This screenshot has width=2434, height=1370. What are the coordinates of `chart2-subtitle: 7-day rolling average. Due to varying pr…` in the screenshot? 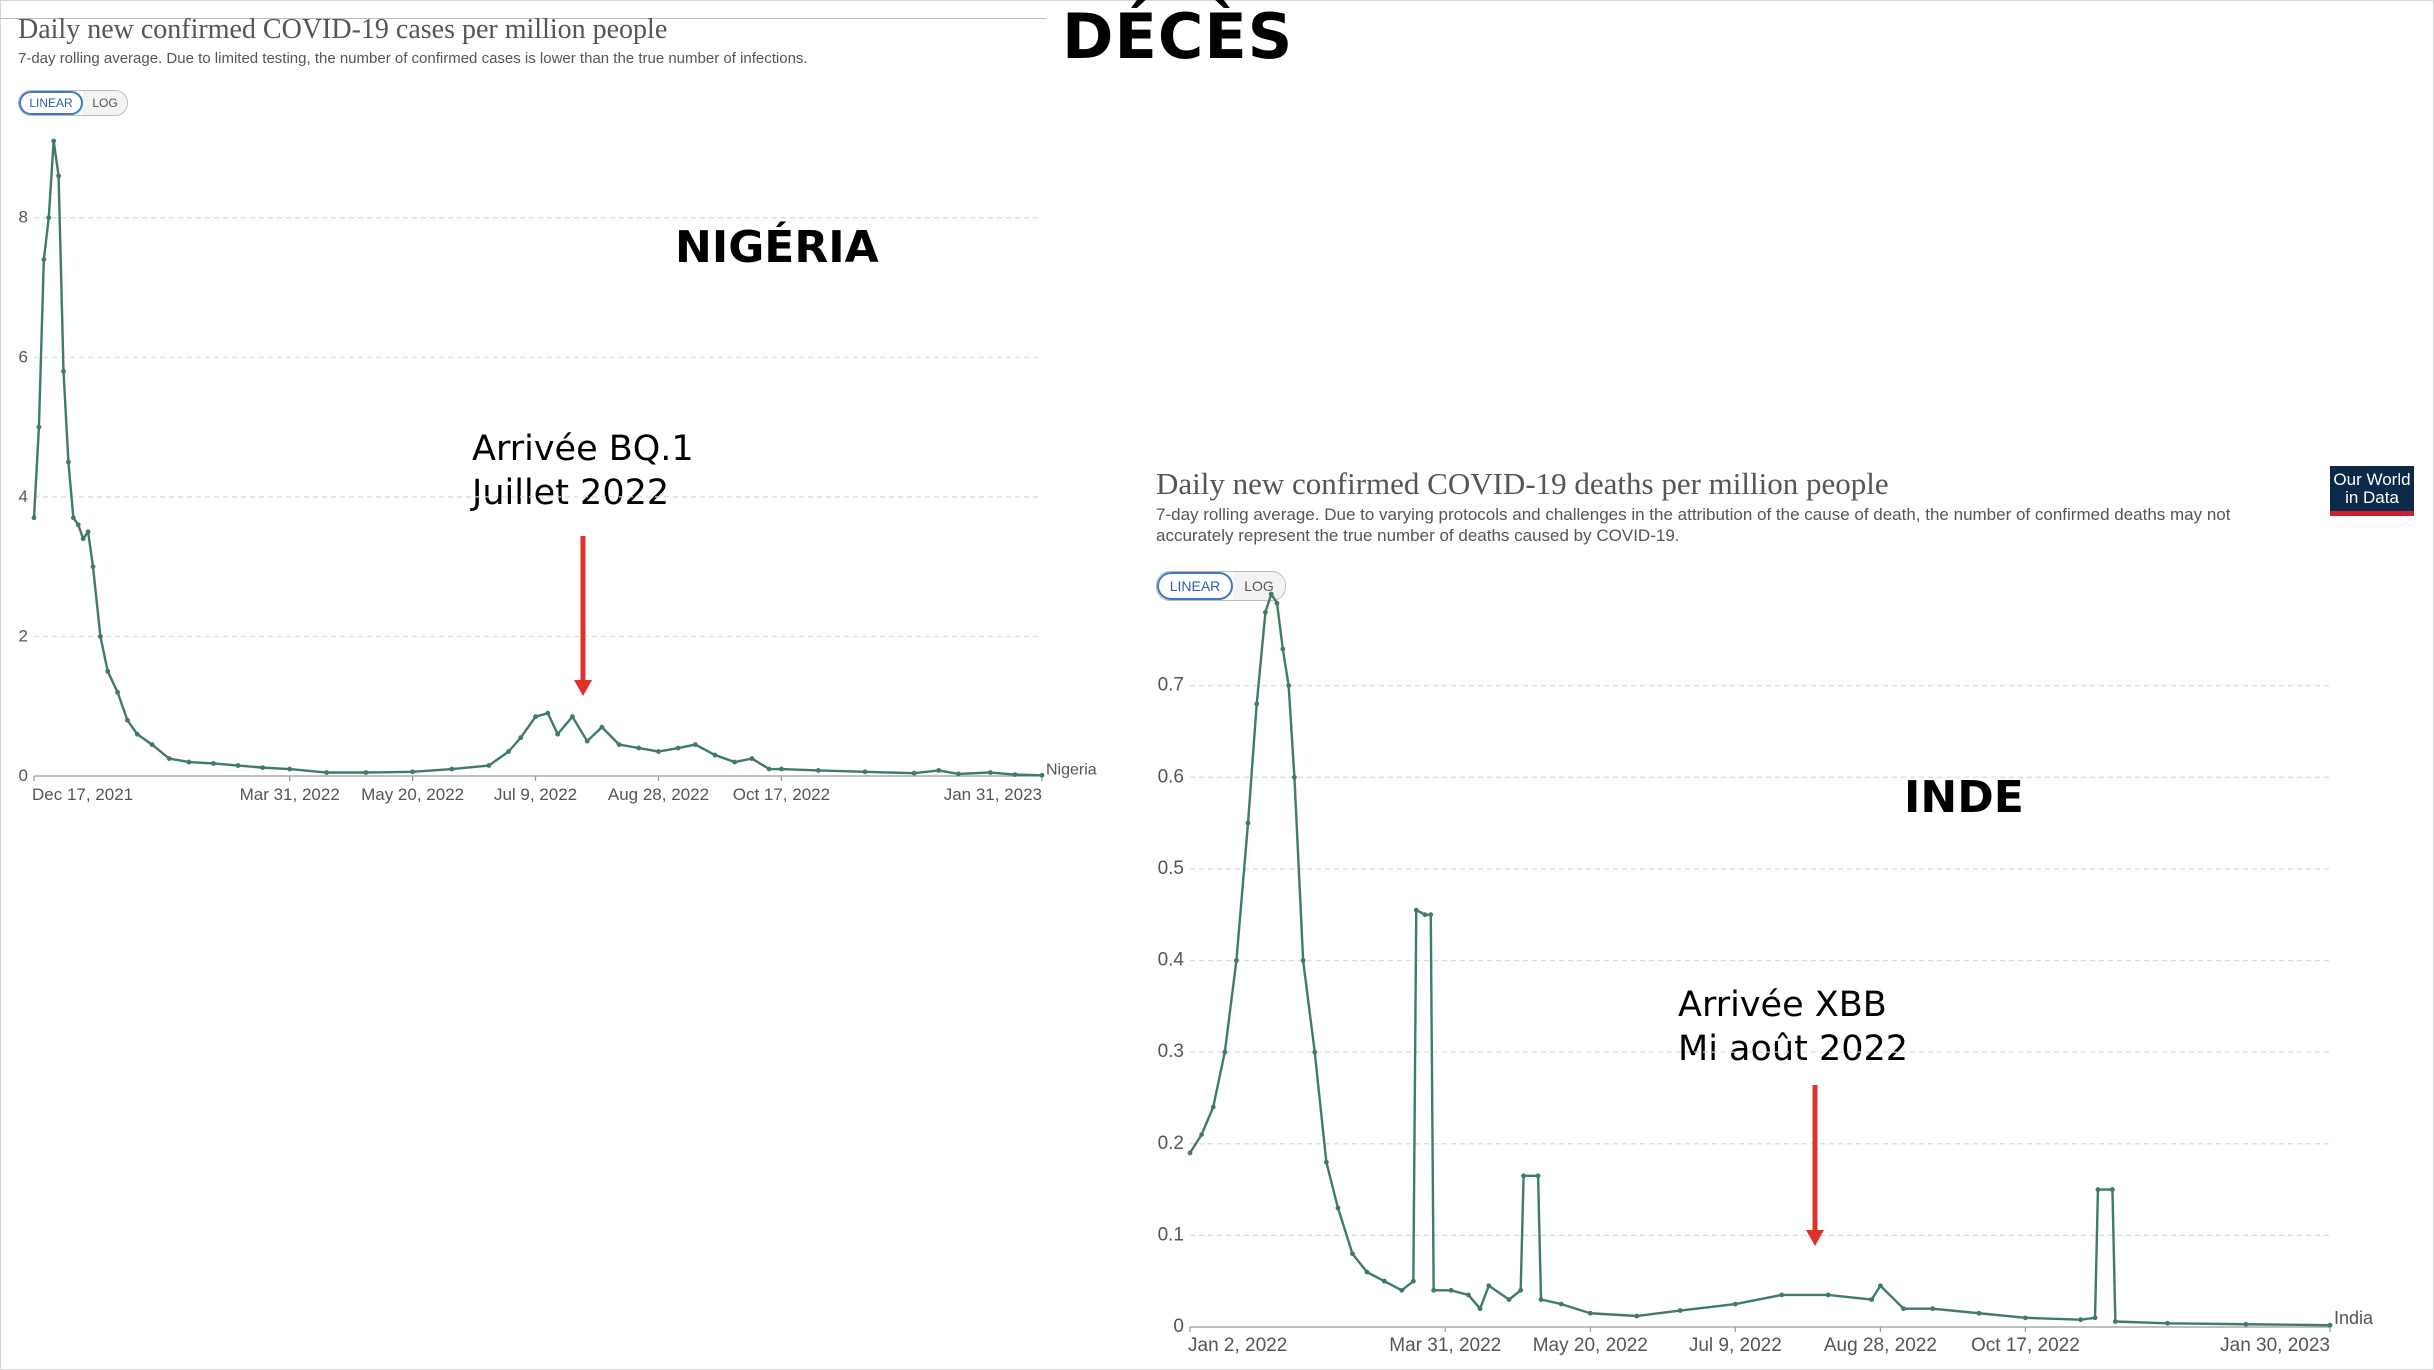 It's located at (1693, 525).